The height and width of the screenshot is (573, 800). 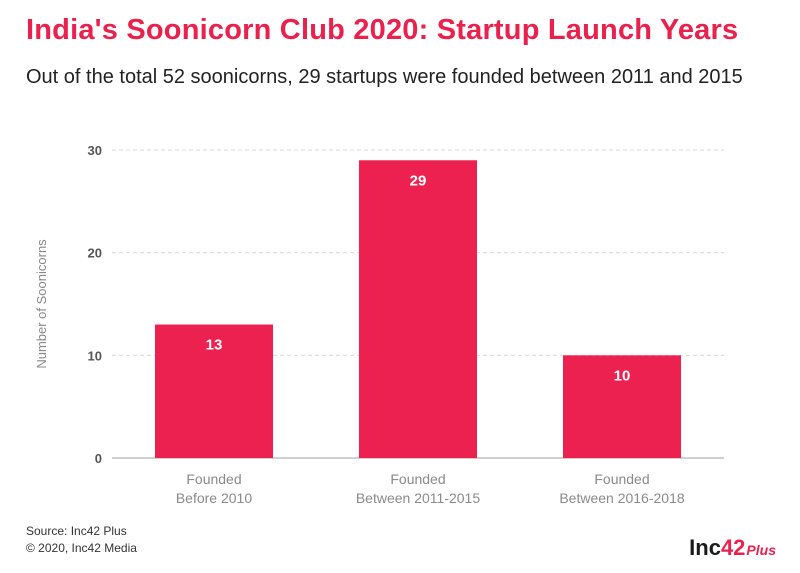 I want to click on x-tick-label: Between 2016-2018, so click(x=622, y=498).